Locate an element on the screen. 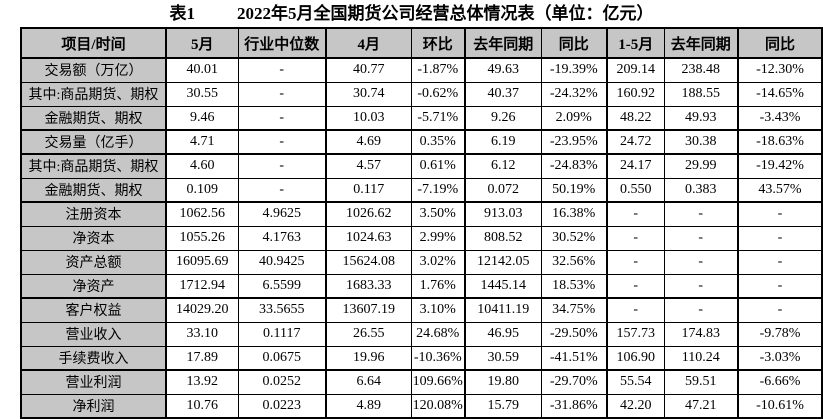  table-cell: -24.32% is located at coordinates (574, 94).